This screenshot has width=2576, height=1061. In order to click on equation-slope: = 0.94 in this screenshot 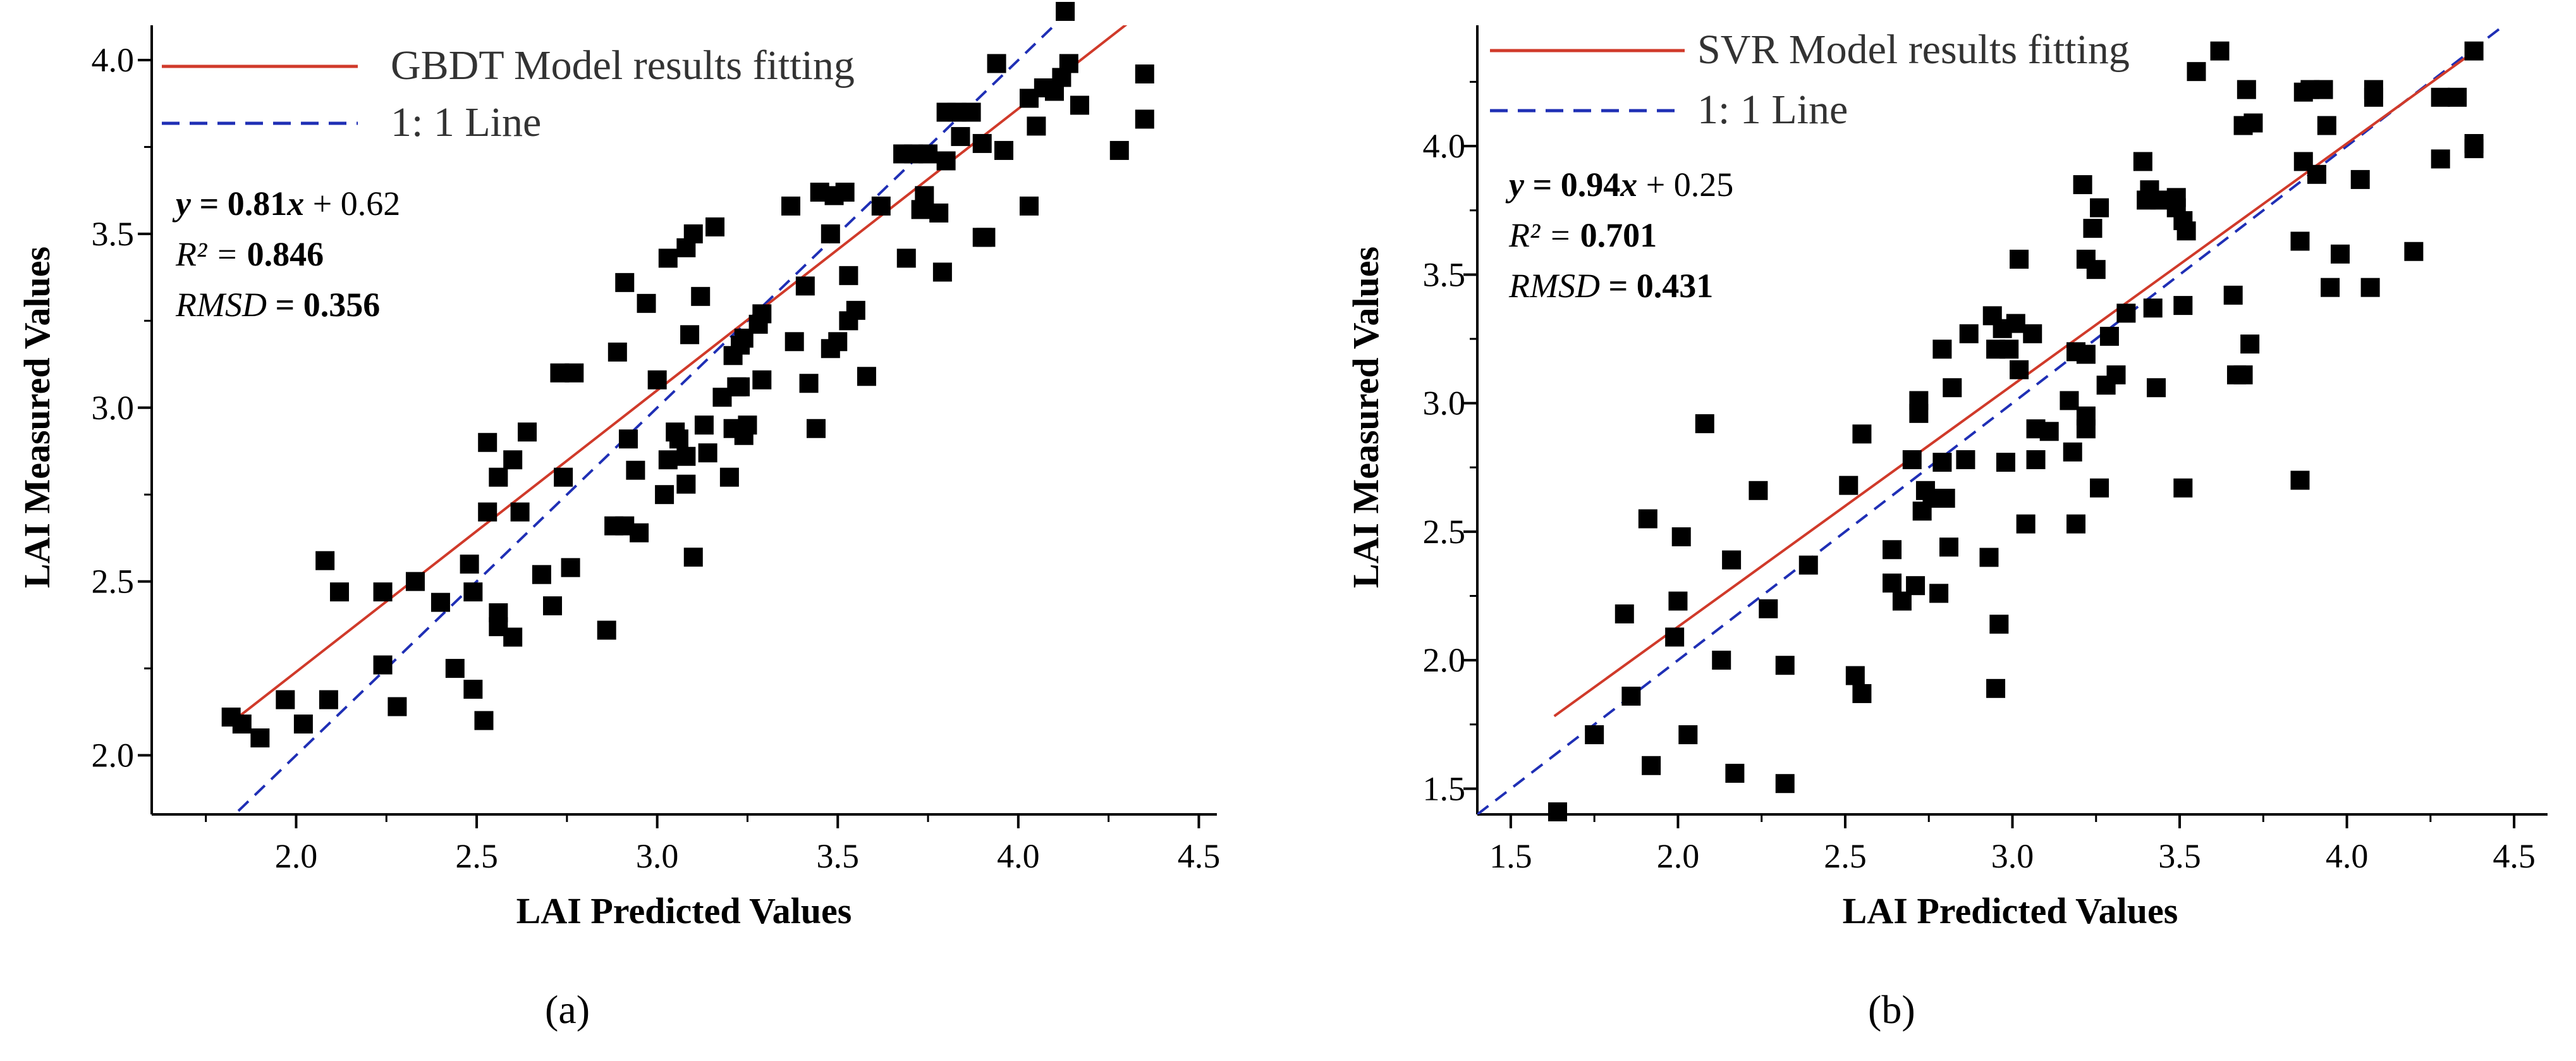, I will do `click(1572, 185)`.